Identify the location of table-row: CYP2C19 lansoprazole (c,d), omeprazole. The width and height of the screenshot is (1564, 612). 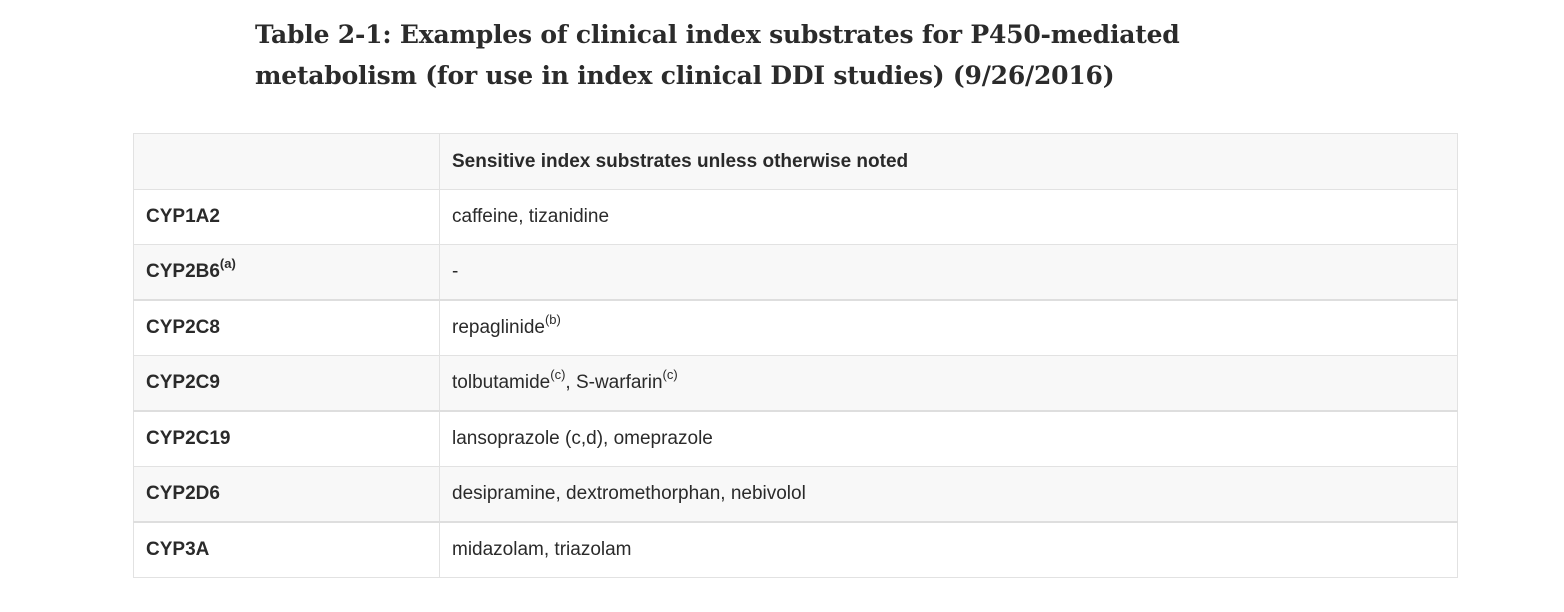
(795, 438).